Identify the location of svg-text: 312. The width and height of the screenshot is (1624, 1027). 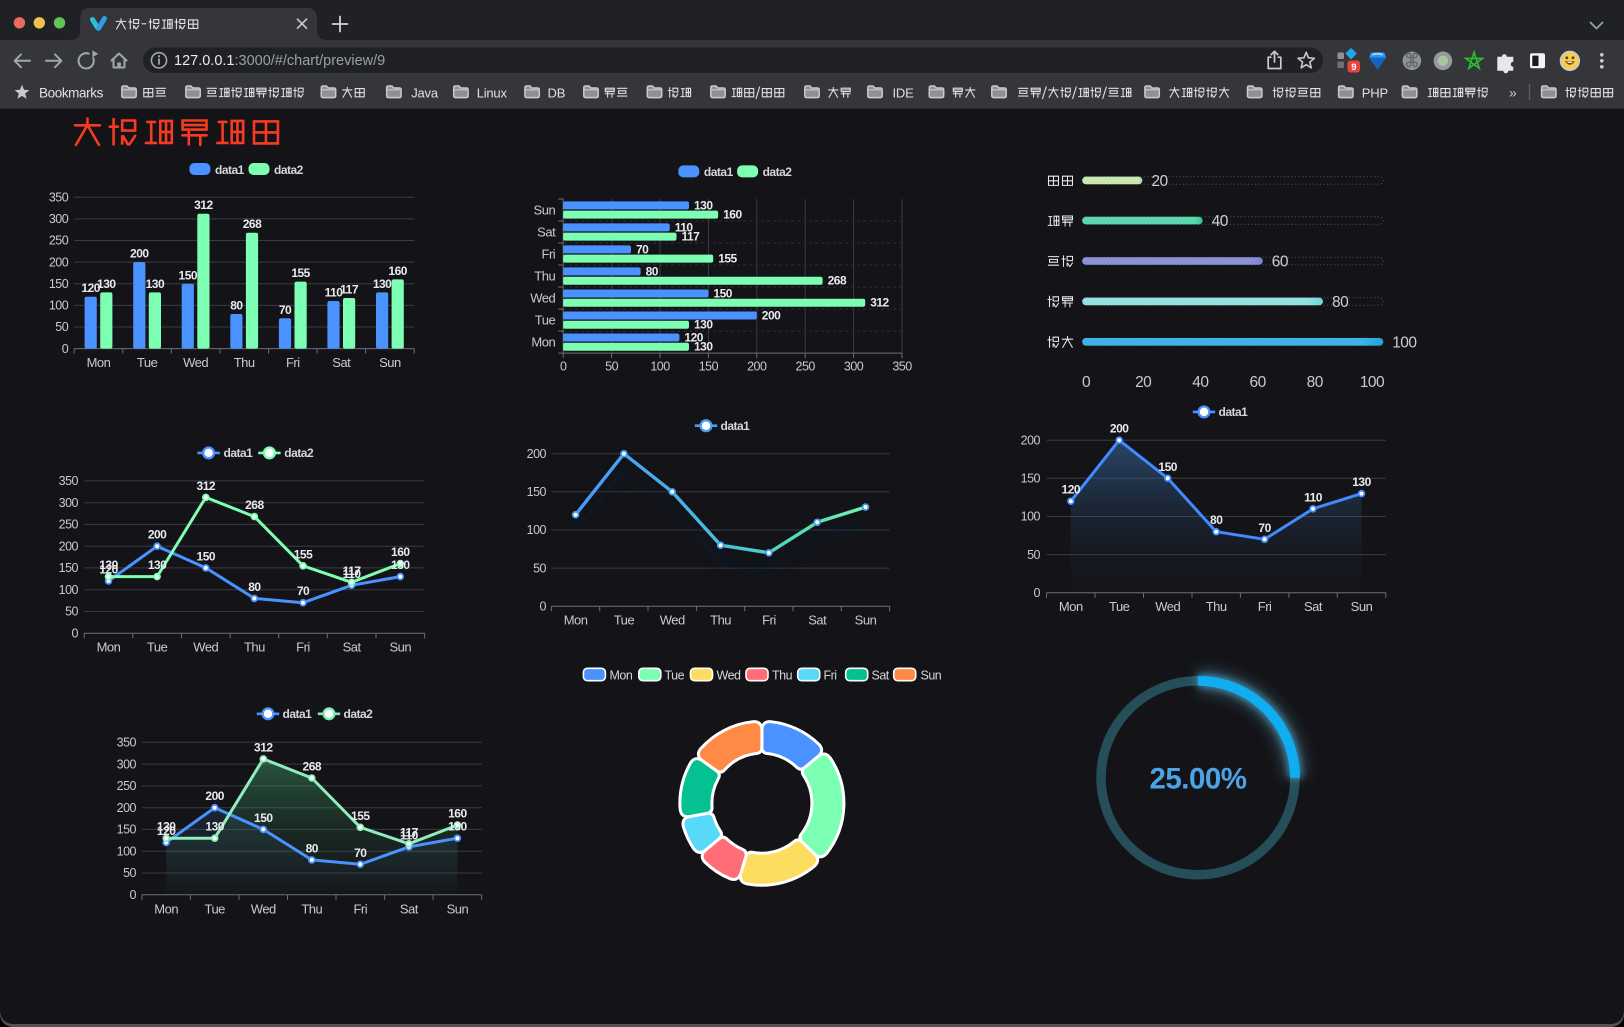
(263, 747).